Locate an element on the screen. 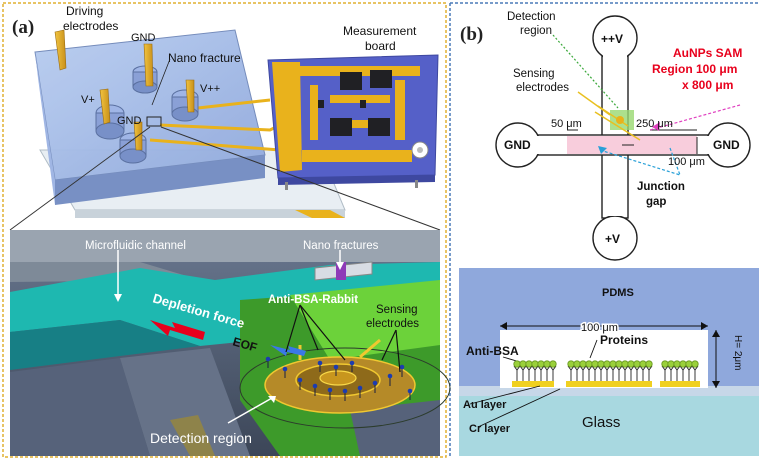 The image size is (763, 465). aunps-label-3: x 800 μm is located at coordinates (707, 85).